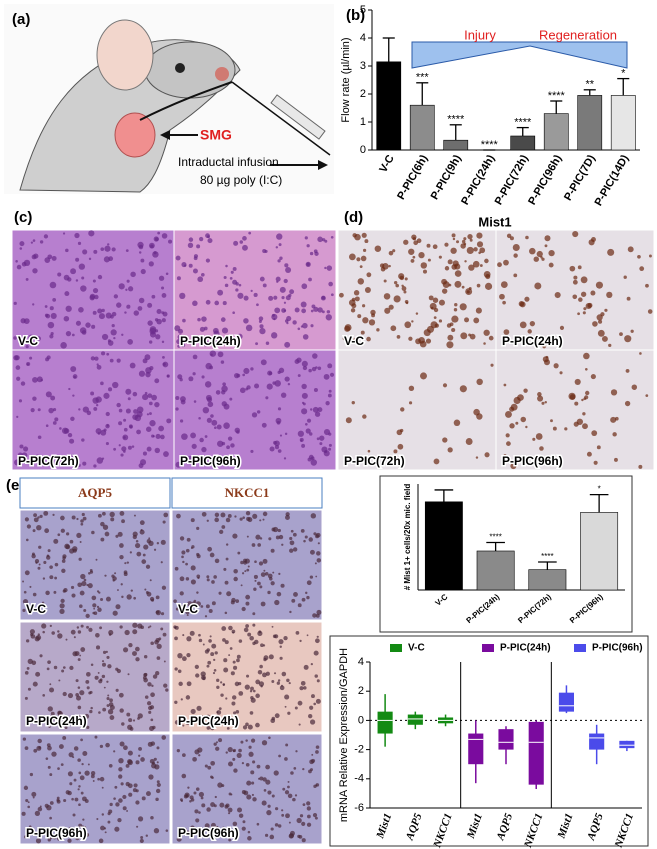  I want to click on image-label: V-C, so click(354, 341).